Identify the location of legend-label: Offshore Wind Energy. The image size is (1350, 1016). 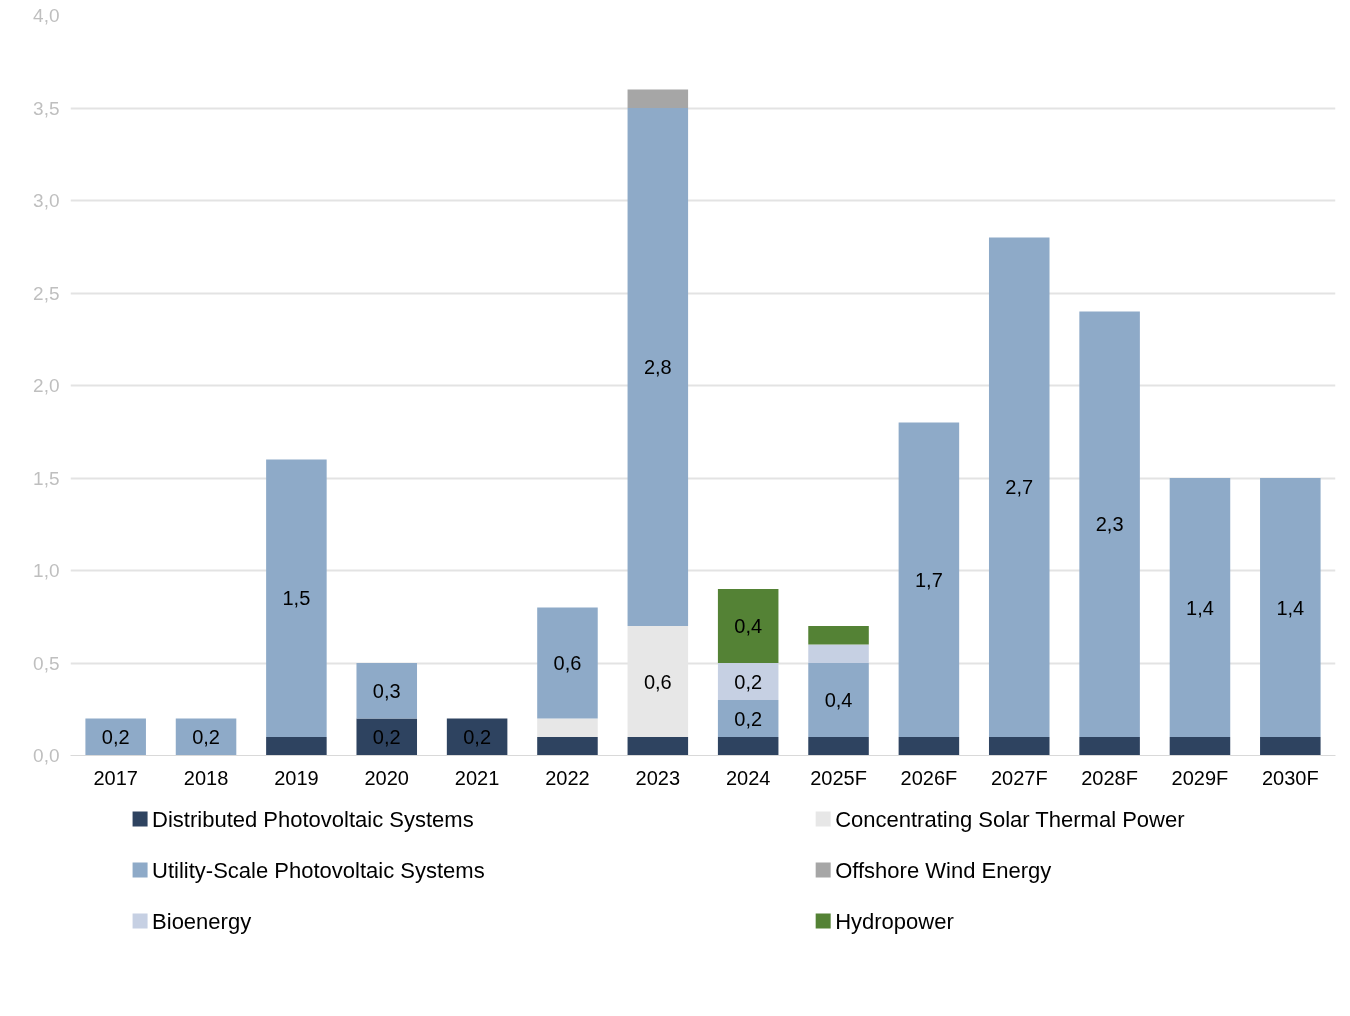
(943, 870).